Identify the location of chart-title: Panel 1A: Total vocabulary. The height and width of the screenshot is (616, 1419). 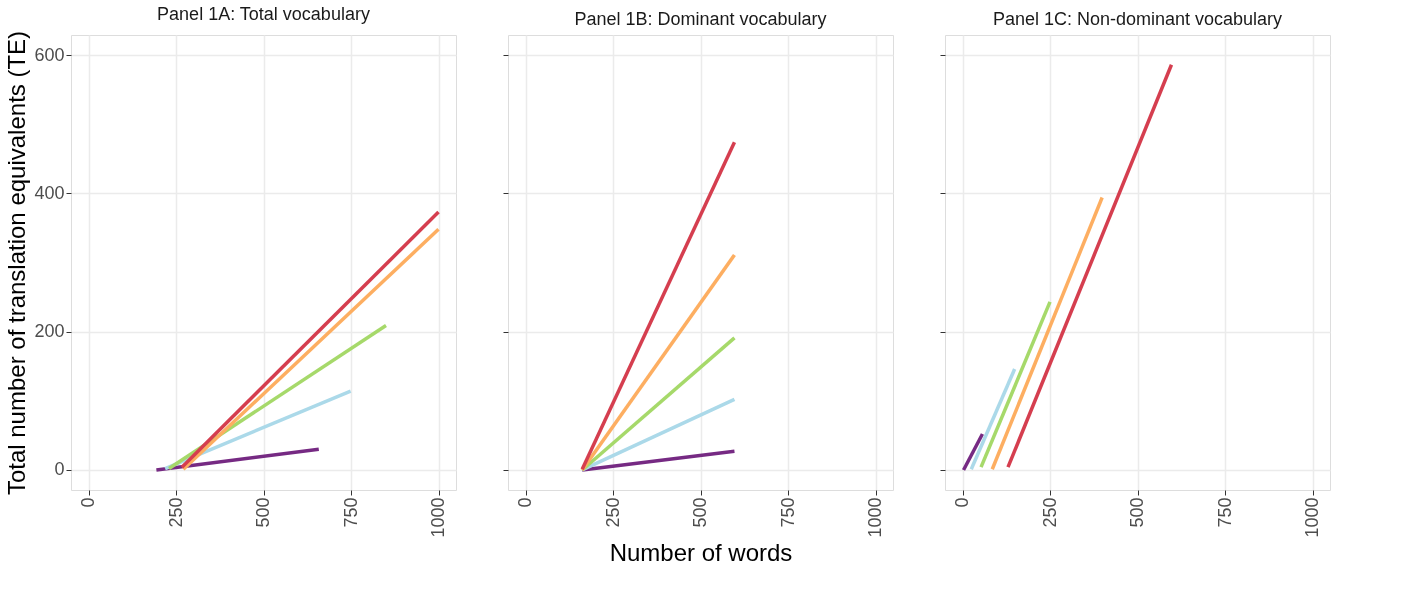
(263, 14).